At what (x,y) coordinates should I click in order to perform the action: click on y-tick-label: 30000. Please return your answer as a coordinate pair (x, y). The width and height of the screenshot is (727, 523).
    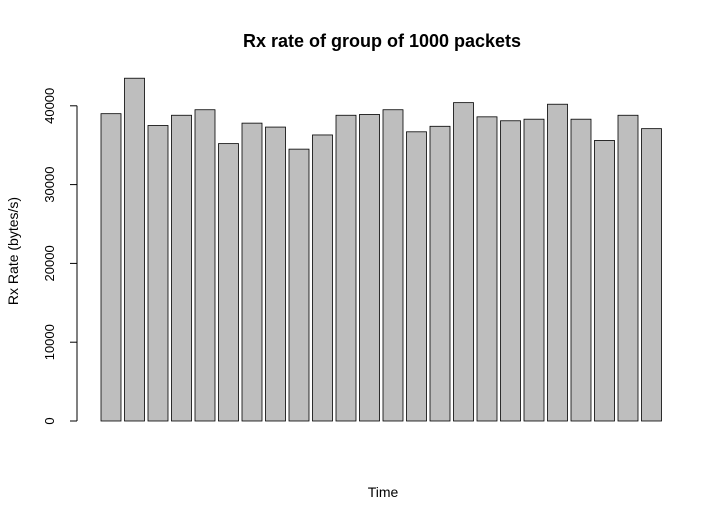
    Looking at the image, I should click on (49, 185).